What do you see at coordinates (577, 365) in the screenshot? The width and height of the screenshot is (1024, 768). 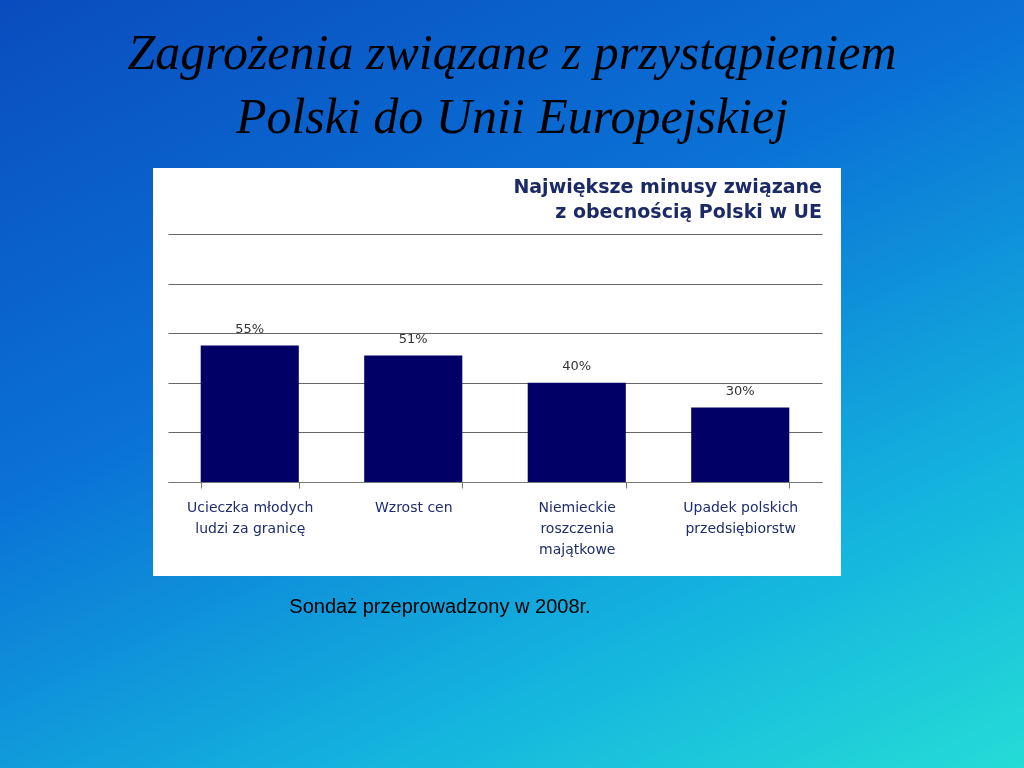 I see `data-label: 40%` at bounding box center [577, 365].